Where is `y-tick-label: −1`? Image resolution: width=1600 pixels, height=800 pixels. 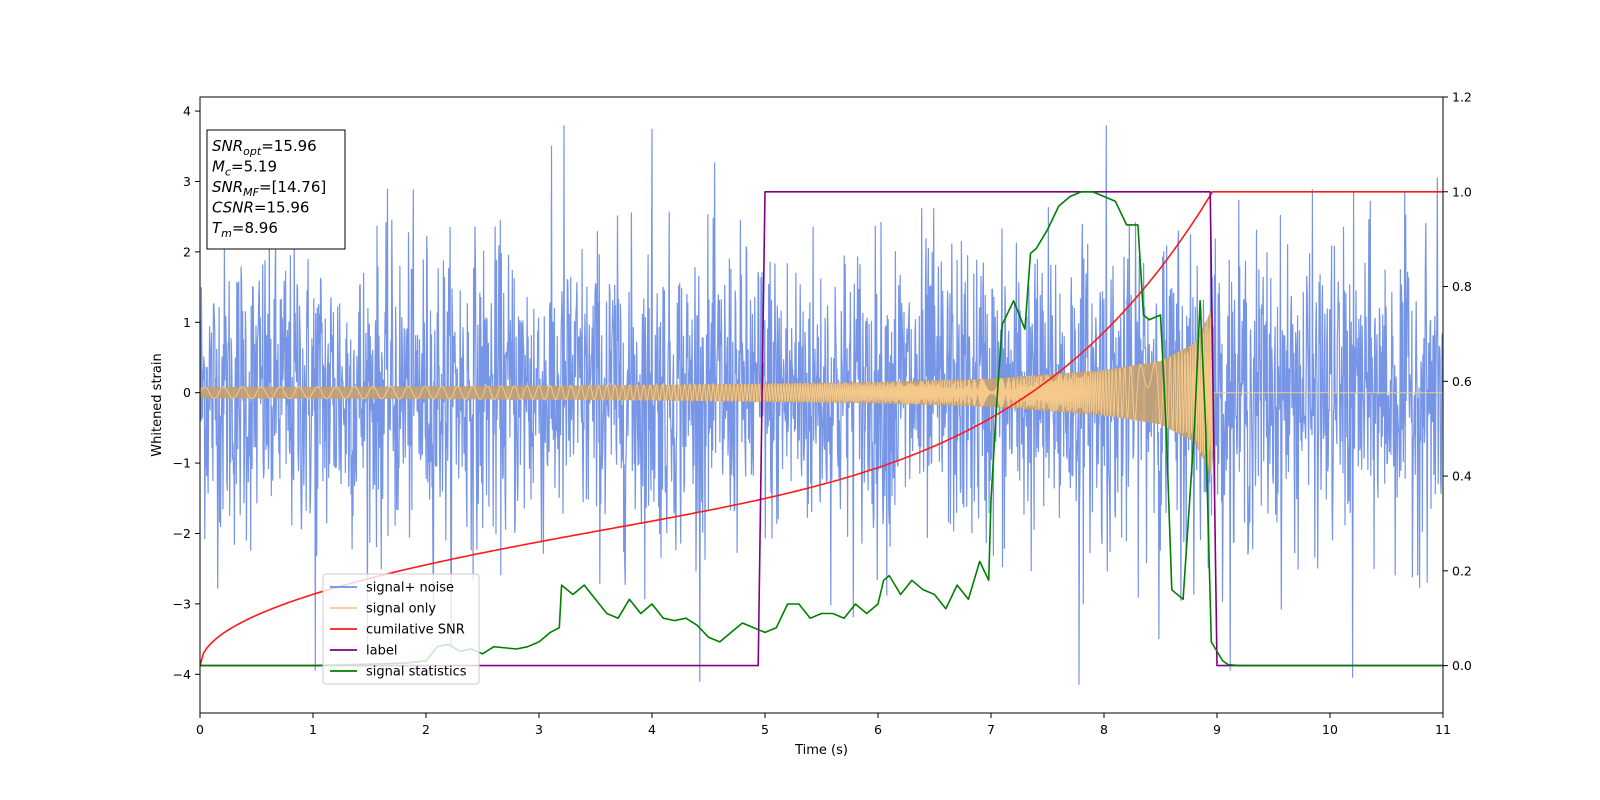
y-tick-label: −1 is located at coordinates (182, 463).